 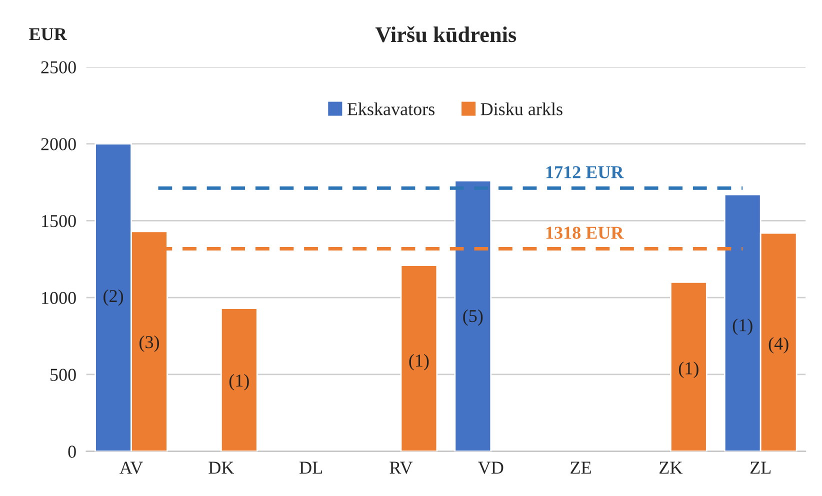 What do you see at coordinates (59, 221) in the screenshot?
I see `y-tick-label: 1500` at bounding box center [59, 221].